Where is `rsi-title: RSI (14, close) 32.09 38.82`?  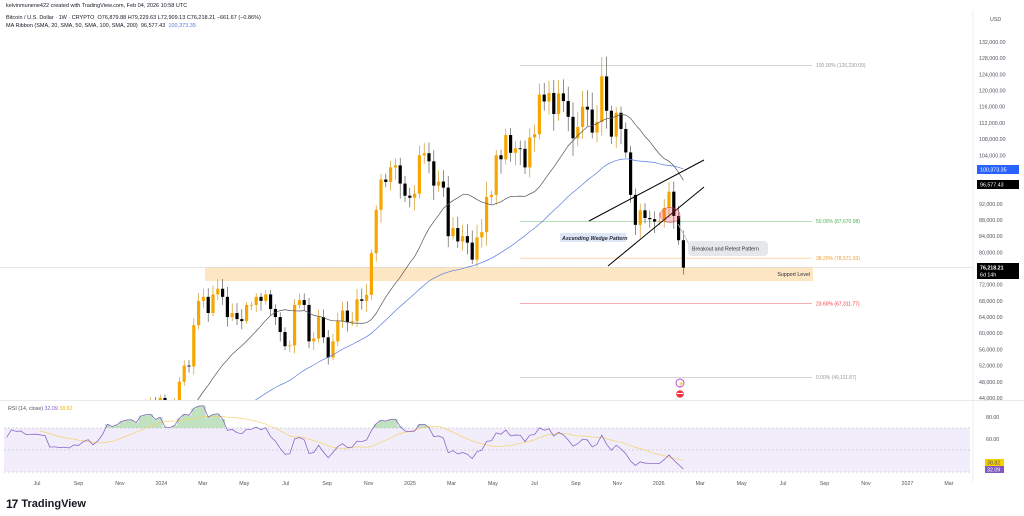 rsi-title: RSI (14, close) 32.09 38.82 is located at coordinates (40, 409).